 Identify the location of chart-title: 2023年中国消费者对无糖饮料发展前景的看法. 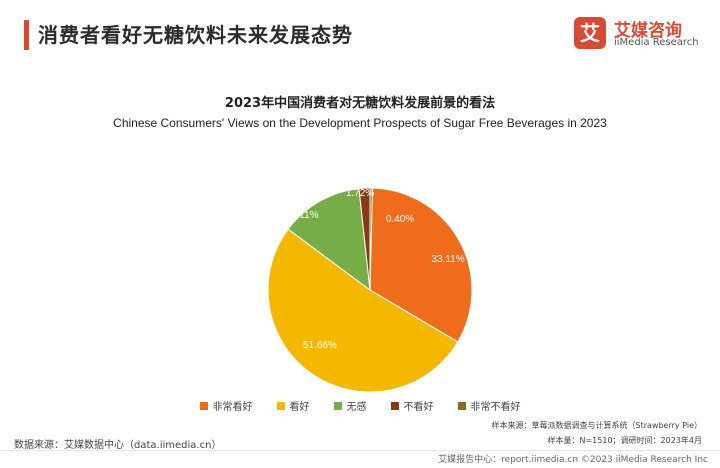
(360, 103).